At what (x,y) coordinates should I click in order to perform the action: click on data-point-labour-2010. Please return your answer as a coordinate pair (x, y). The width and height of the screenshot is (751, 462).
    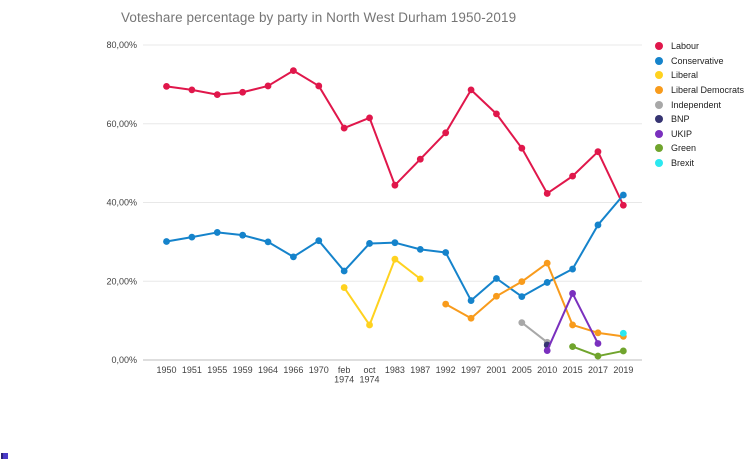
    Looking at the image, I should click on (547, 193).